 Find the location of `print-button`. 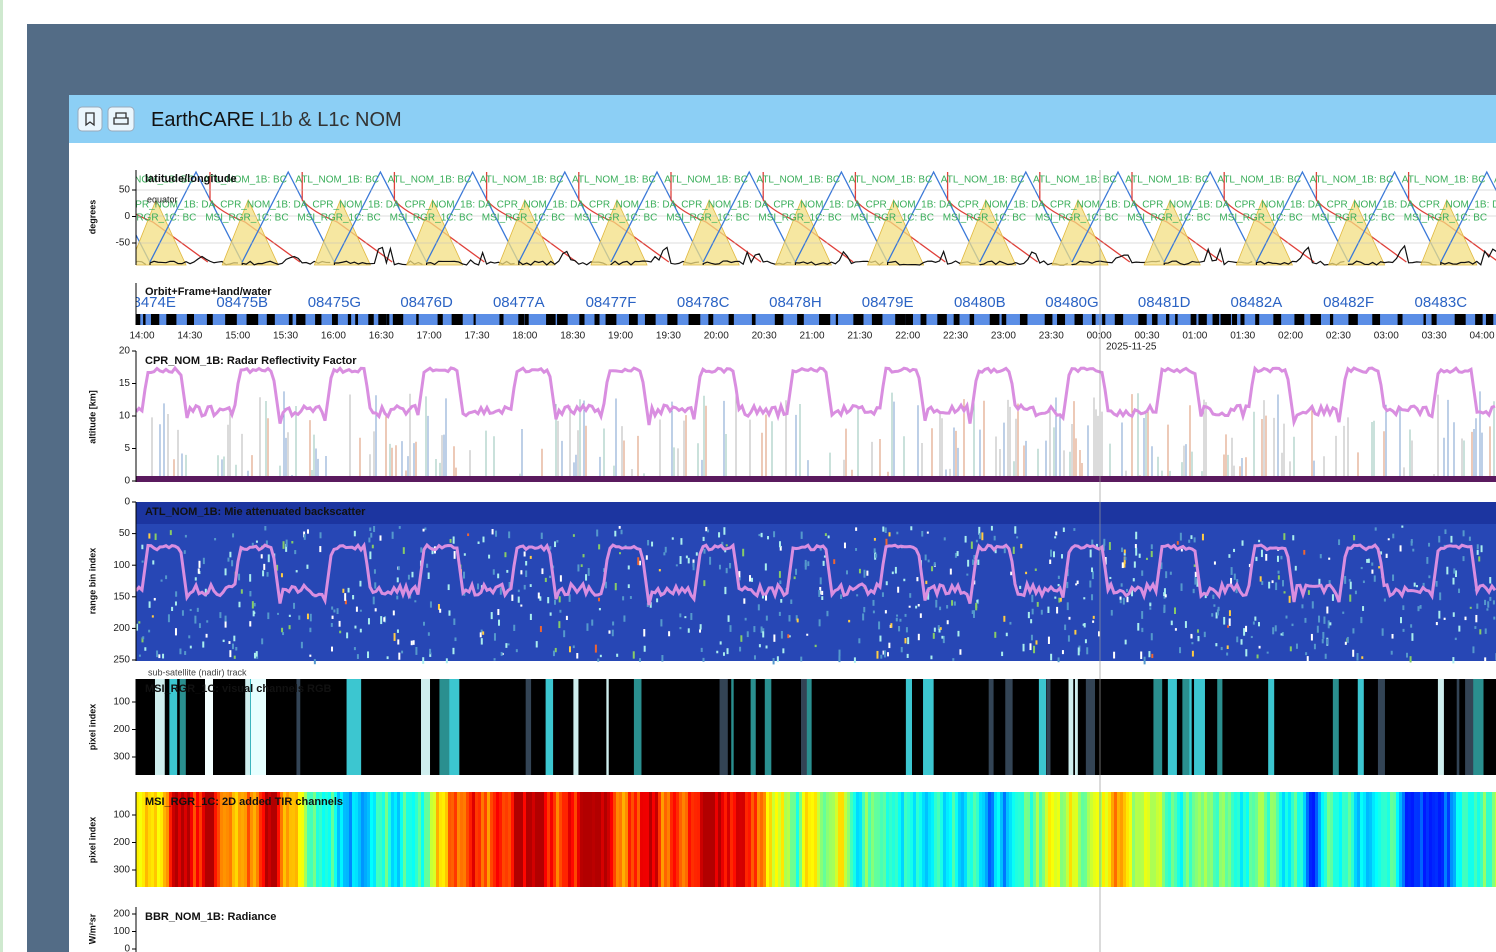

print-button is located at coordinates (121, 119).